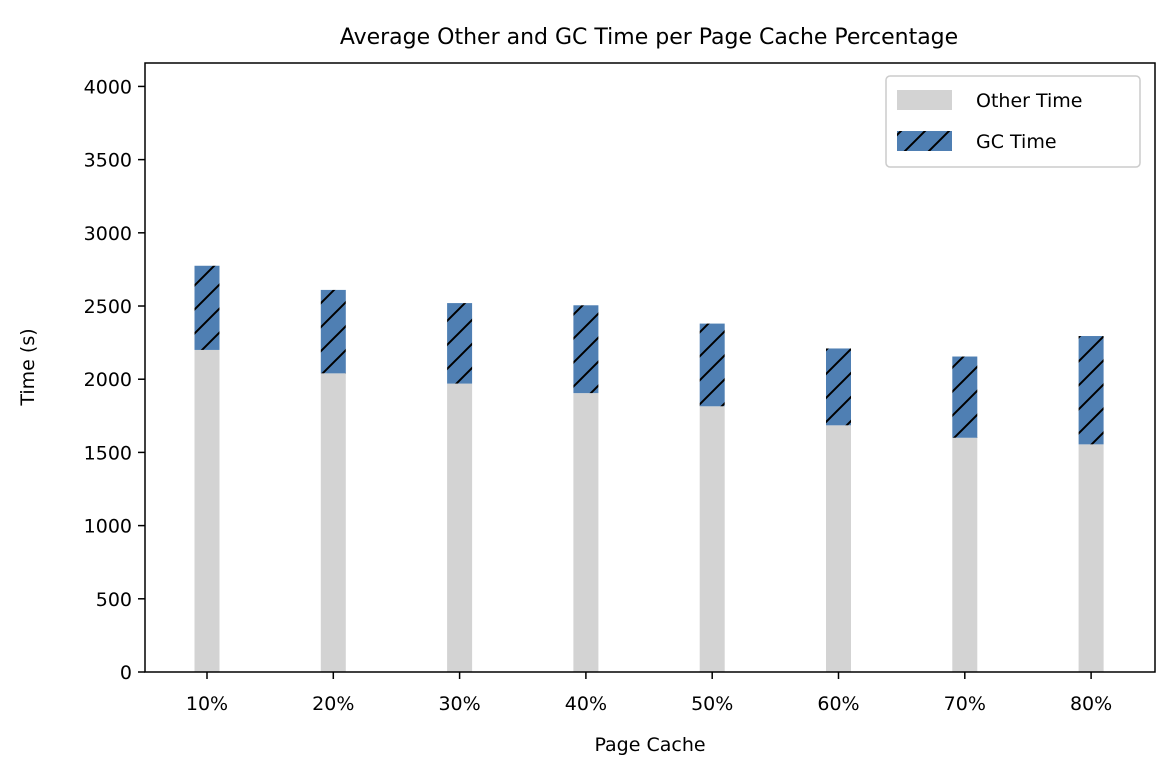  Describe the element at coordinates (108, 161) in the screenshot. I see `y-tick-label: 3500` at that location.